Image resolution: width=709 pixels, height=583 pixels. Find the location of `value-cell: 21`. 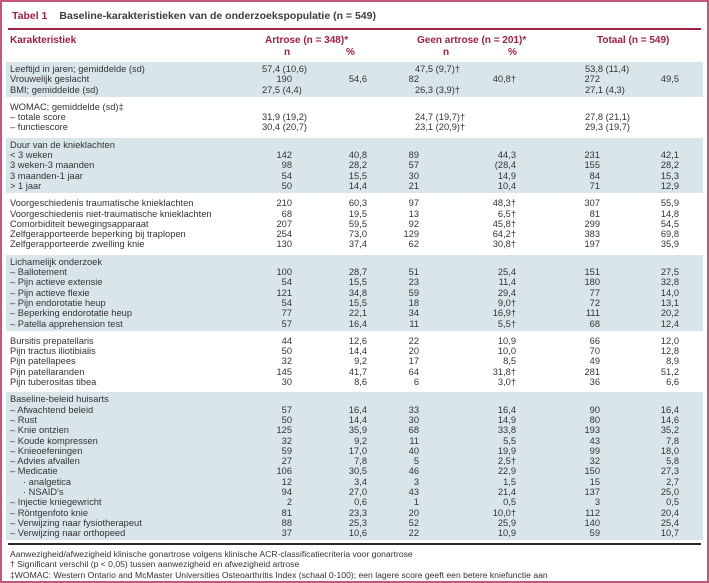

value-cell: 21 is located at coordinates (413, 185).